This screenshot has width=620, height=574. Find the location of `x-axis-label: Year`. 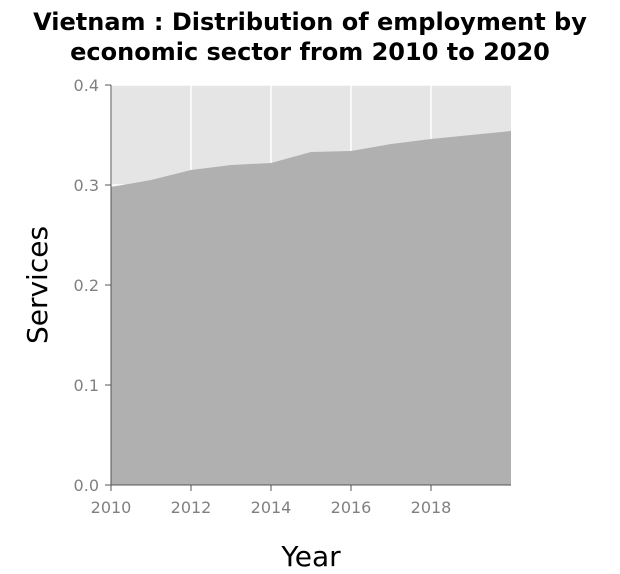

x-axis-label: Year is located at coordinates (310, 556).